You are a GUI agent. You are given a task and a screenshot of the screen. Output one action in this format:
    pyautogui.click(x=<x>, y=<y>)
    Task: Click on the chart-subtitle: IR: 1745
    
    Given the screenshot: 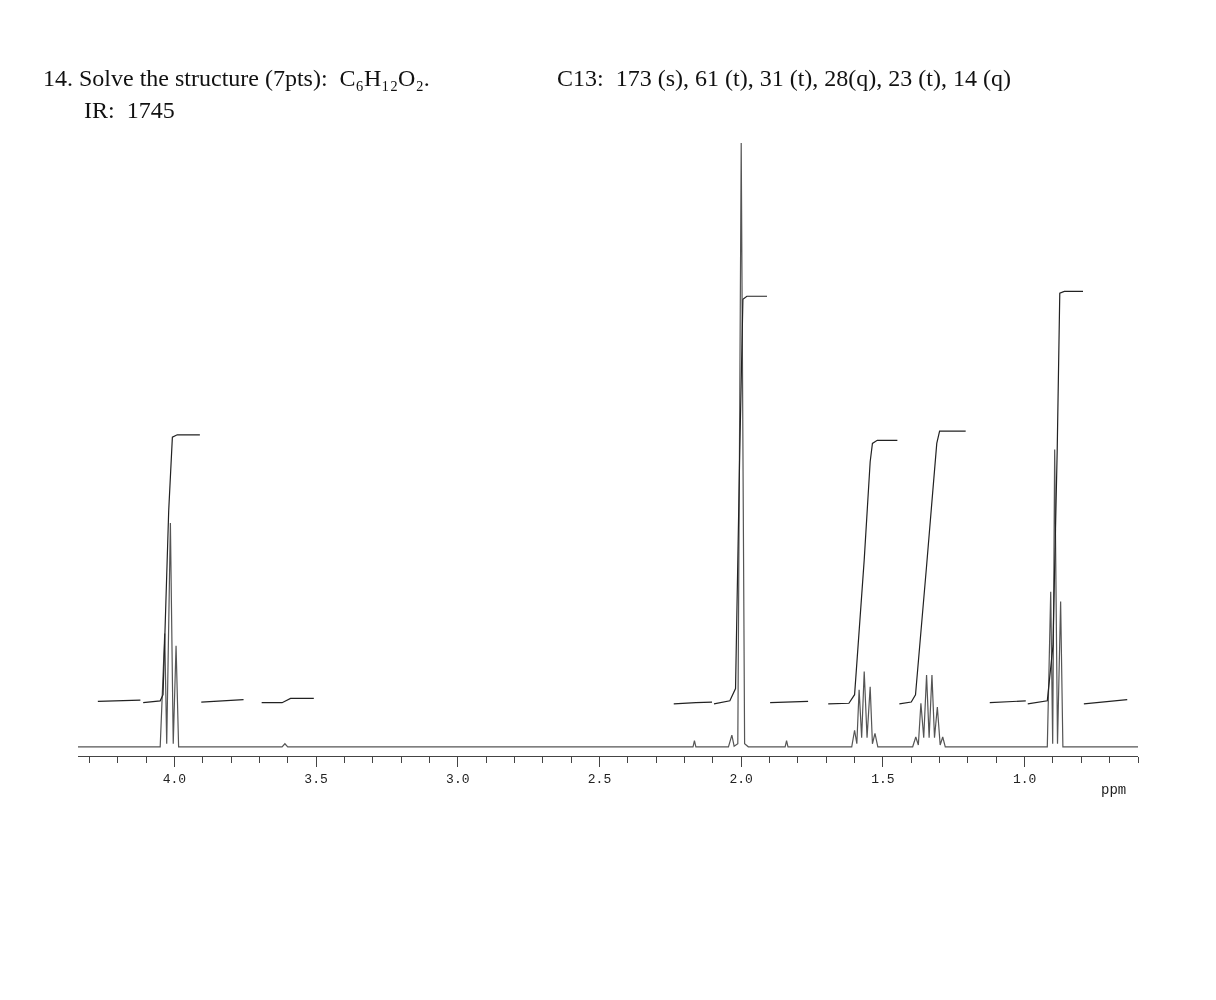 What is the action you would take?
    pyautogui.click(x=129, y=110)
    